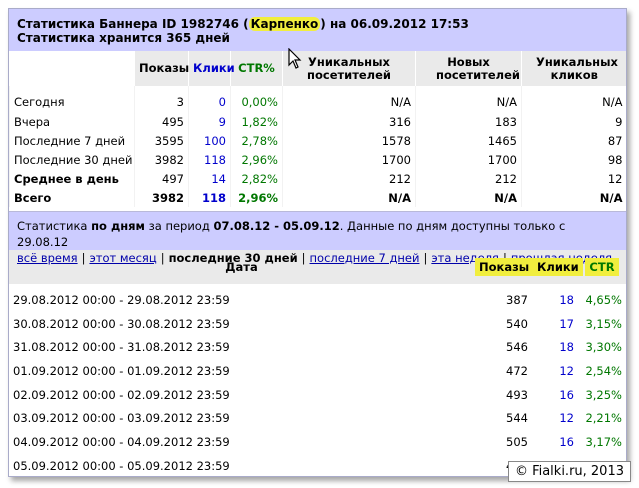 Image resolution: width=639 pixels, height=488 pixels. What do you see at coordinates (349, 159) in the screenshot?
I see `summary-row-unique: 1700` at bounding box center [349, 159].